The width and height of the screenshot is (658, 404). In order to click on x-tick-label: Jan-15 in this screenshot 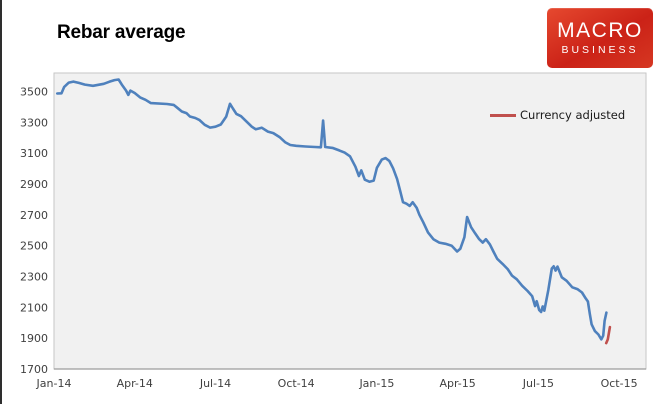, I will do `click(376, 383)`.